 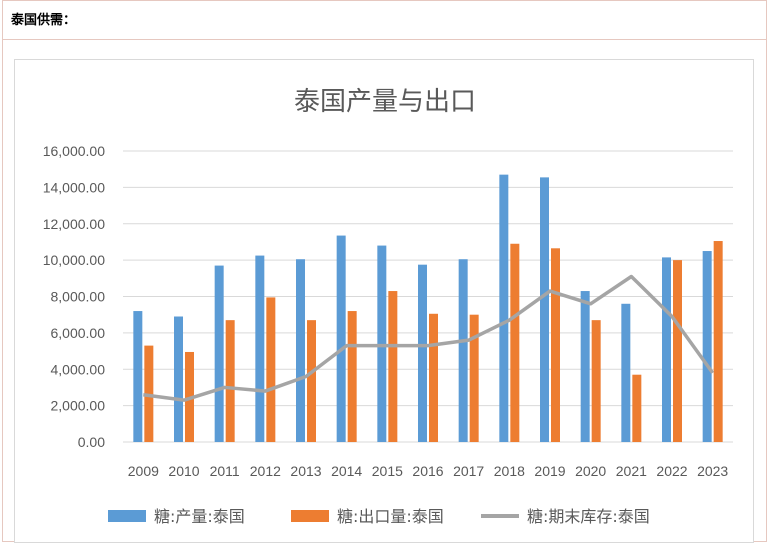 What do you see at coordinates (590, 471) in the screenshot?
I see `x-tick-label: 2020` at bounding box center [590, 471].